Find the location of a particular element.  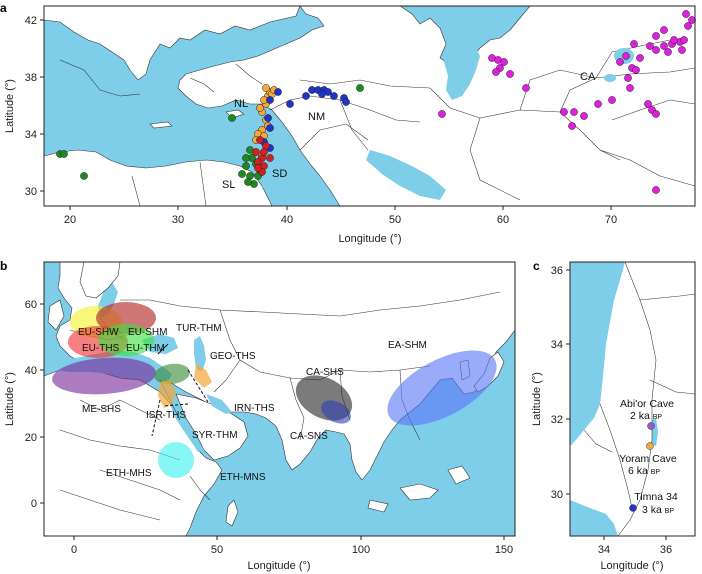

panel-b-xlabel: Longitude (°) is located at coordinates (278, 566).